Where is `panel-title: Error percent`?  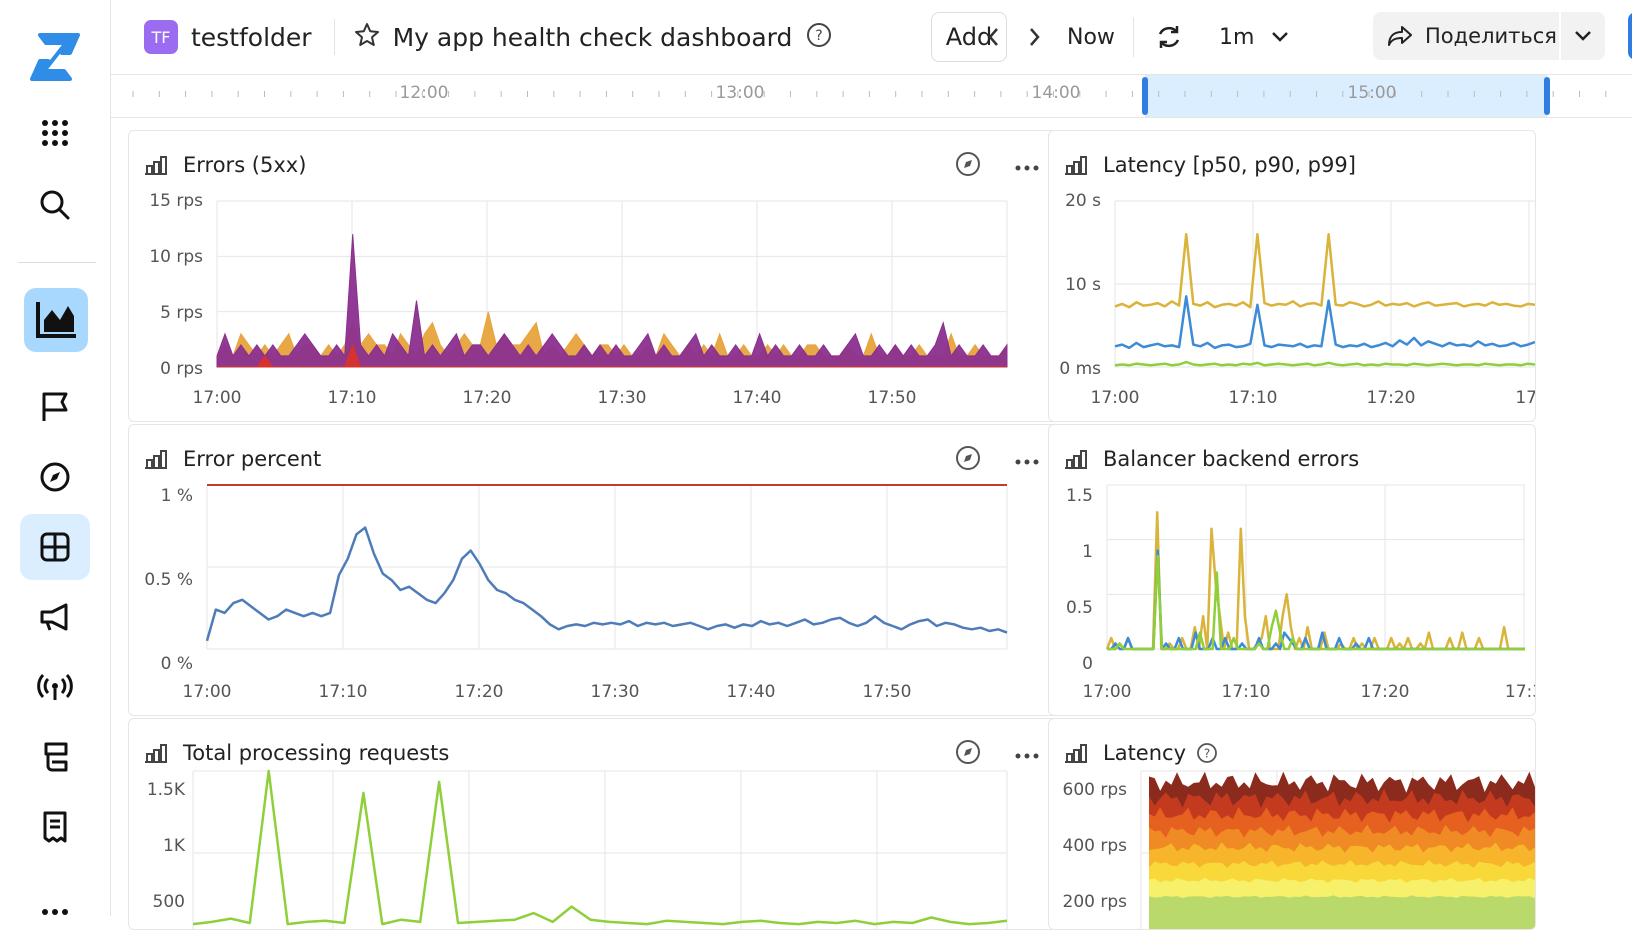
panel-title: Error percent is located at coordinates (252, 459).